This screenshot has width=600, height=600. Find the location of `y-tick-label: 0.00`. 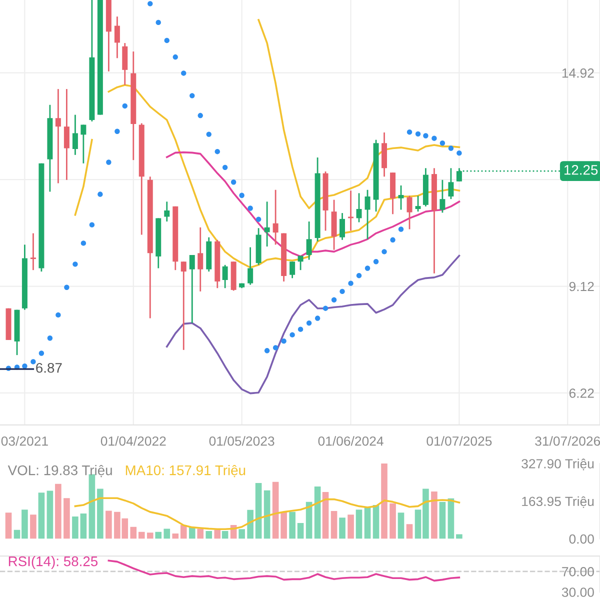

y-tick-label: 0.00 is located at coordinates (581, 539).